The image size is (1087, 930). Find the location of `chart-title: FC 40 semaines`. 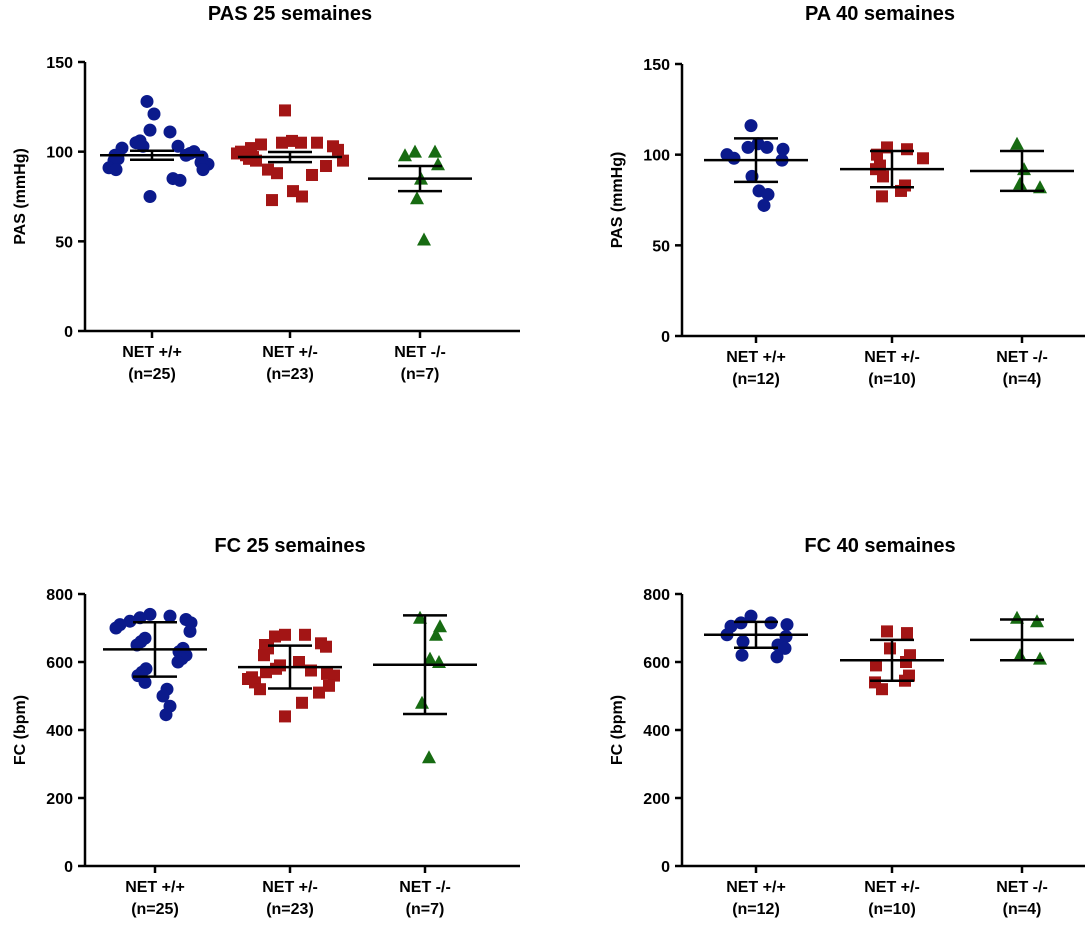

chart-title: FC 40 semaines is located at coordinates (879, 546).